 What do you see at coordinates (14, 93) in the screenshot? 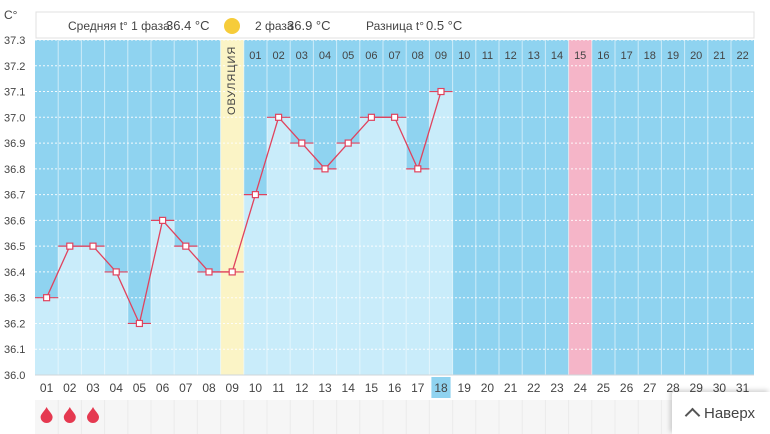
I see `y-tick-label: 37.1` at bounding box center [14, 93].